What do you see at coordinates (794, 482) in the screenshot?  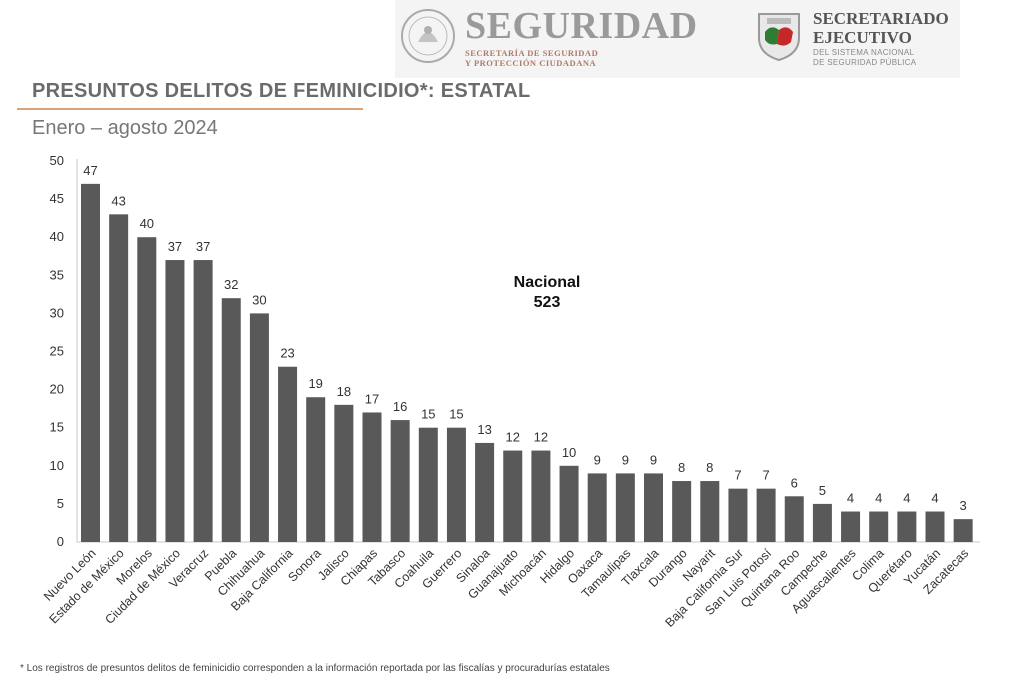 I see `data-label: 6` at bounding box center [794, 482].